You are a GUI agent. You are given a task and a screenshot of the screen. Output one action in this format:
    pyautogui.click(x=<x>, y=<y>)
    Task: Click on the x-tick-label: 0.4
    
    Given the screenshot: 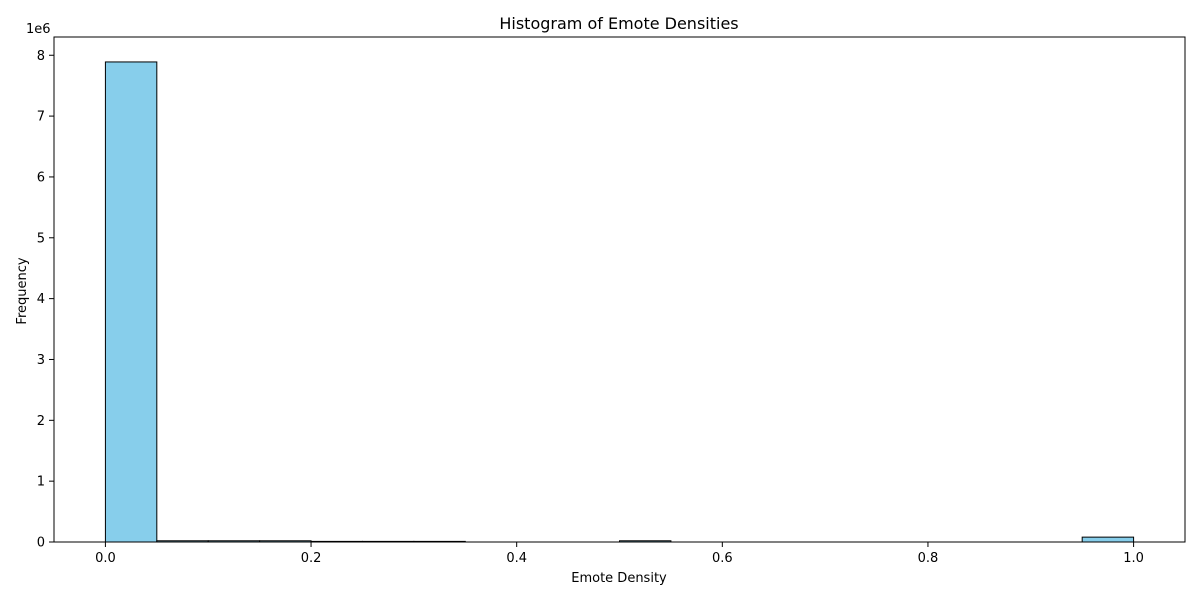 What is the action you would take?
    pyautogui.click(x=516, y=558)
    